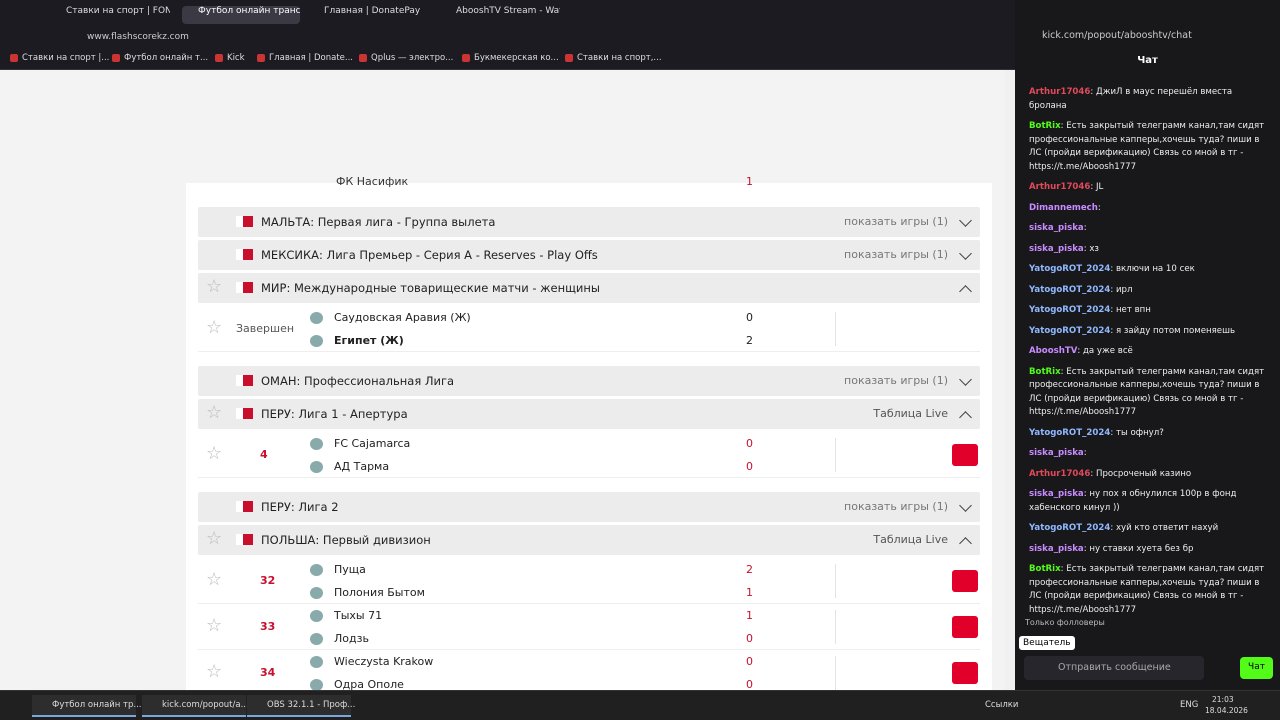  What do you see at coordinates (1137, 432) in the screenshot?
I see `message-text: : ты офнул?` at bounding box center [1137, 432].